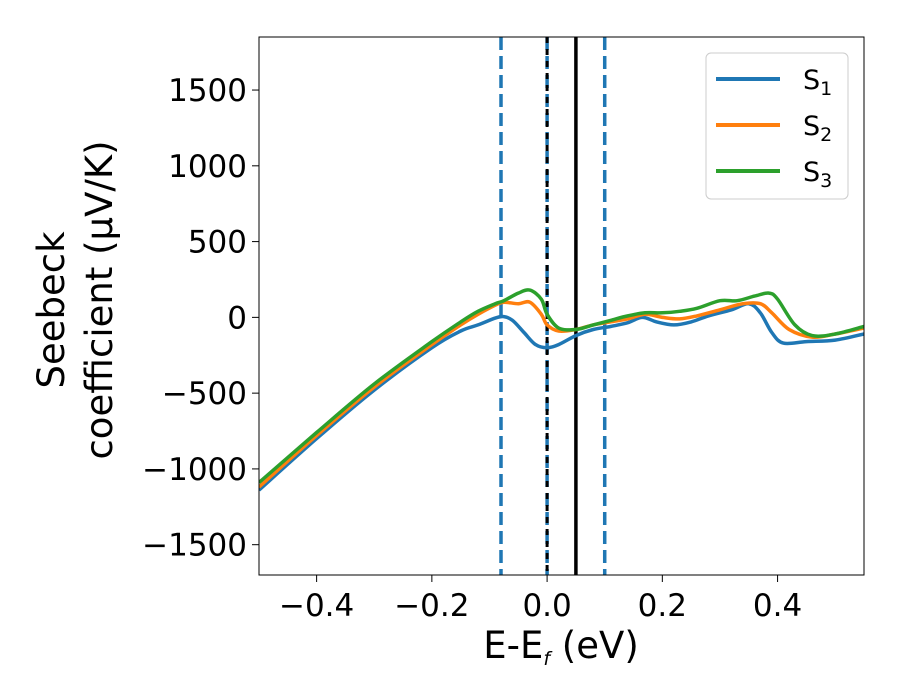  I want to click on y-tick-label: 500, so click(217, 243).